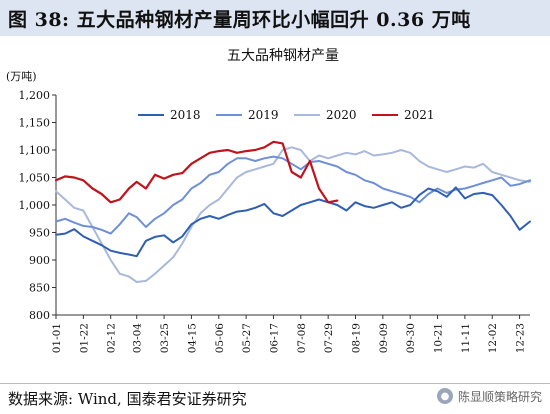 The width and height of the screenshot is (550, 414). I want to click on y-unit-label: (万吨), so click(21, 76).